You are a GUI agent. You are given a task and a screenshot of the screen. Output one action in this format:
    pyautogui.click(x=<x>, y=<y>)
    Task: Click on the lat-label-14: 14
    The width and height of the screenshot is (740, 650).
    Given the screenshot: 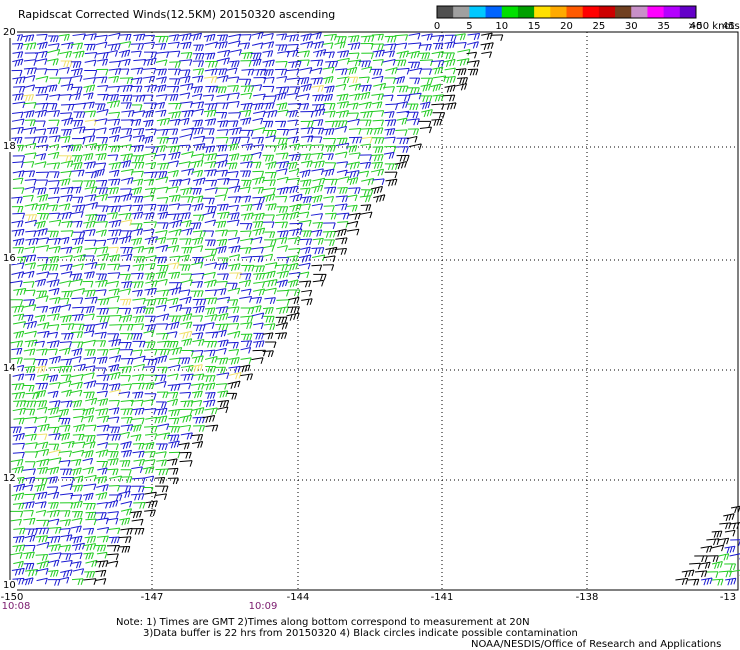 What is the action you would take?
    pyautogui.click(x=9, y=368)
    